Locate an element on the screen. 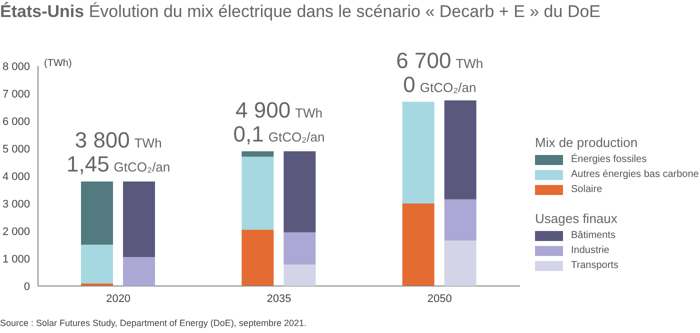  annotation: 0,1 GtCO₂/an is located at coordinates (279, 133).